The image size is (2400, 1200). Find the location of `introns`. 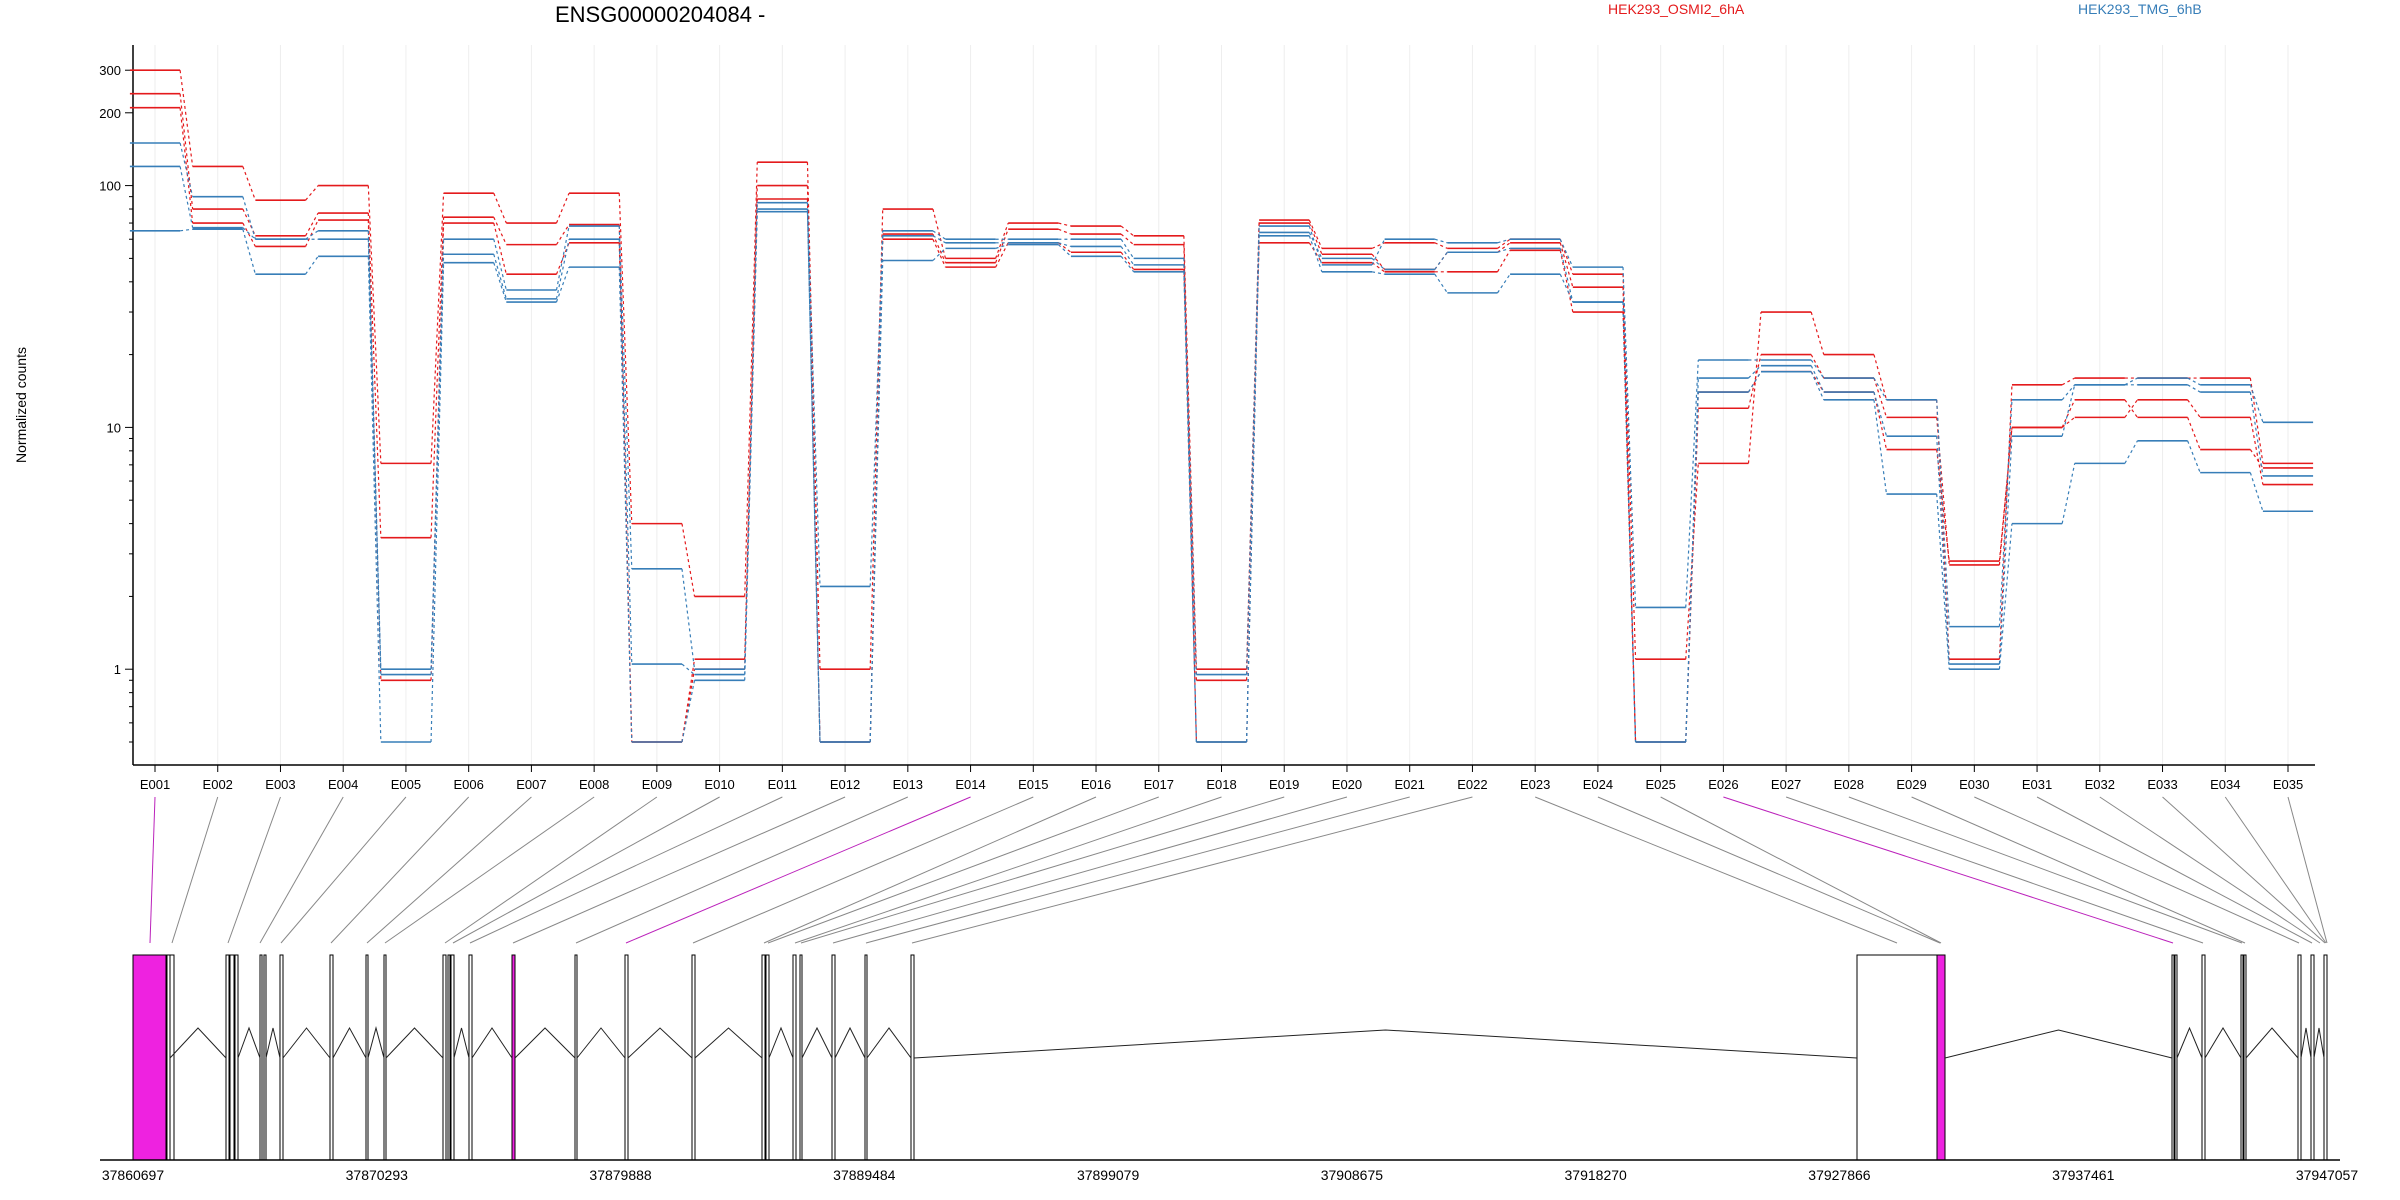

introns is located at coordinates (1247, 1042).